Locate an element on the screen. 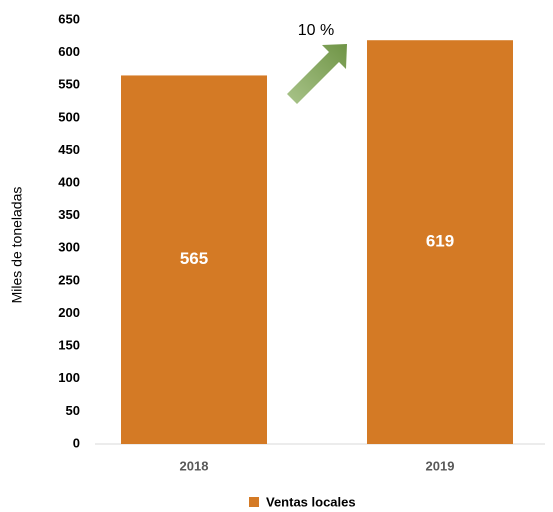 This screenshot has width=553, height=512. y-tick-label: 50 is located at coordinates (73, 410).